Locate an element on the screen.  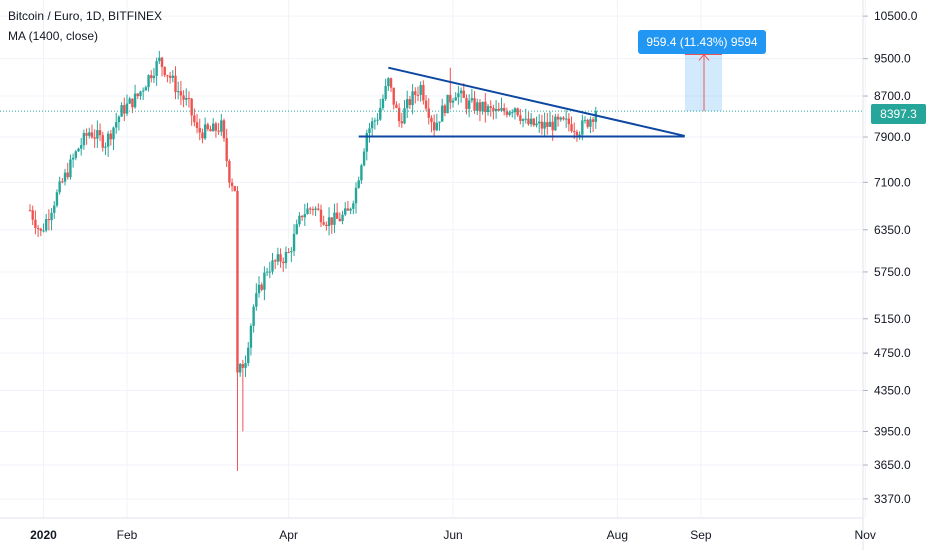
measure-label: 959.4 (11.43%) 9594 is located at coordinates (702, 42).